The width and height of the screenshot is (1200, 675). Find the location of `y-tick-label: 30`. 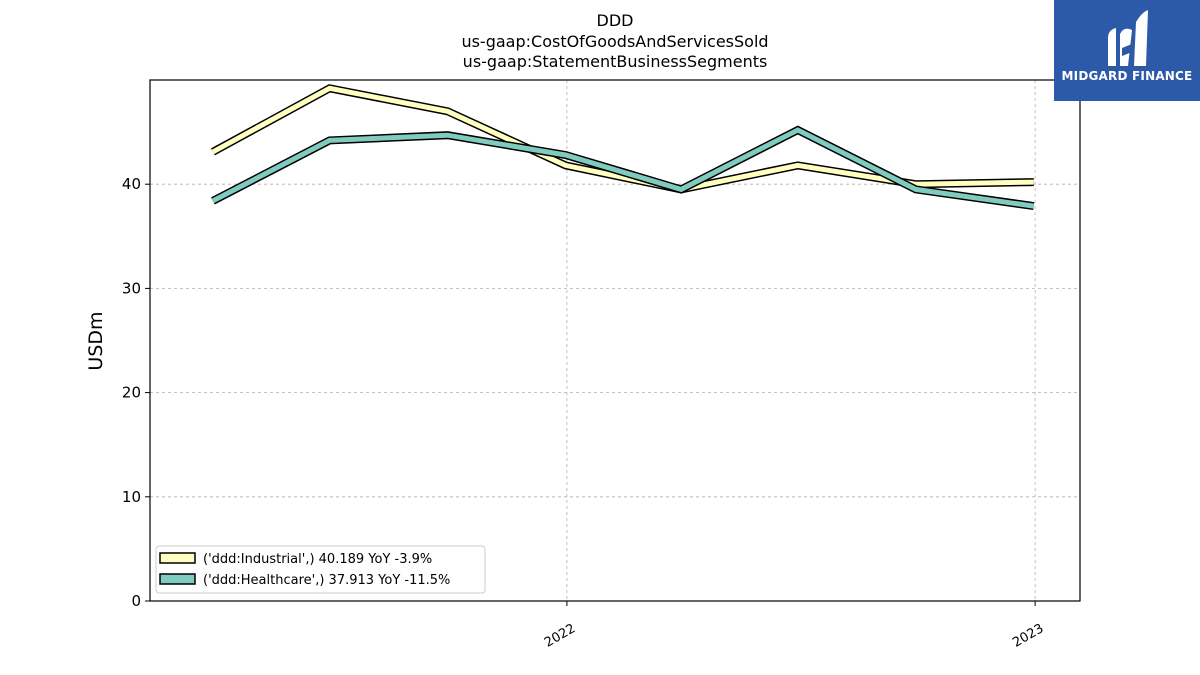

y-tick-label: 30 is located at coordinates (131, 288).